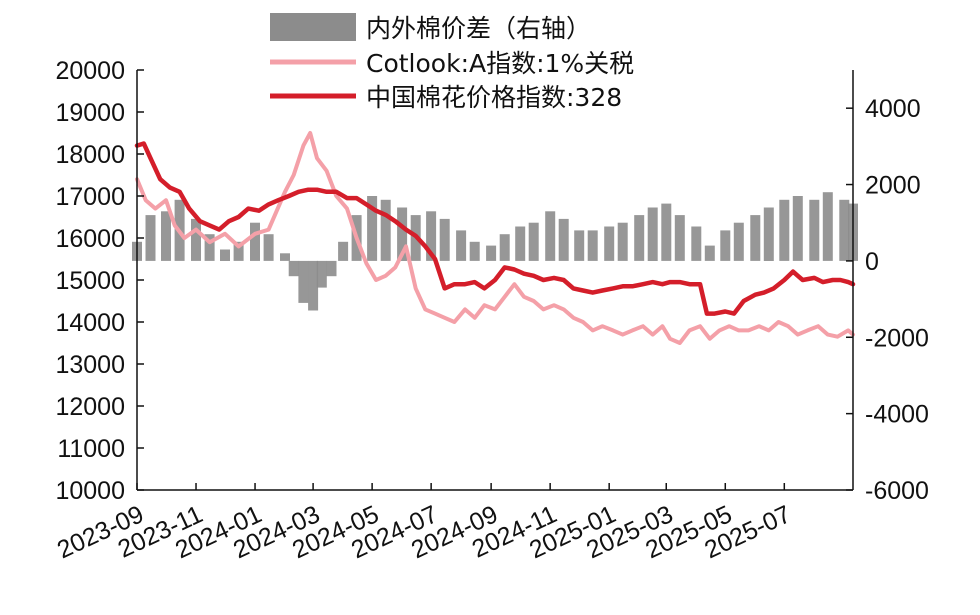  Describe the element at coordinates (90, 365) in the screenshot. I see `left-tick-label: 13000` at that location.